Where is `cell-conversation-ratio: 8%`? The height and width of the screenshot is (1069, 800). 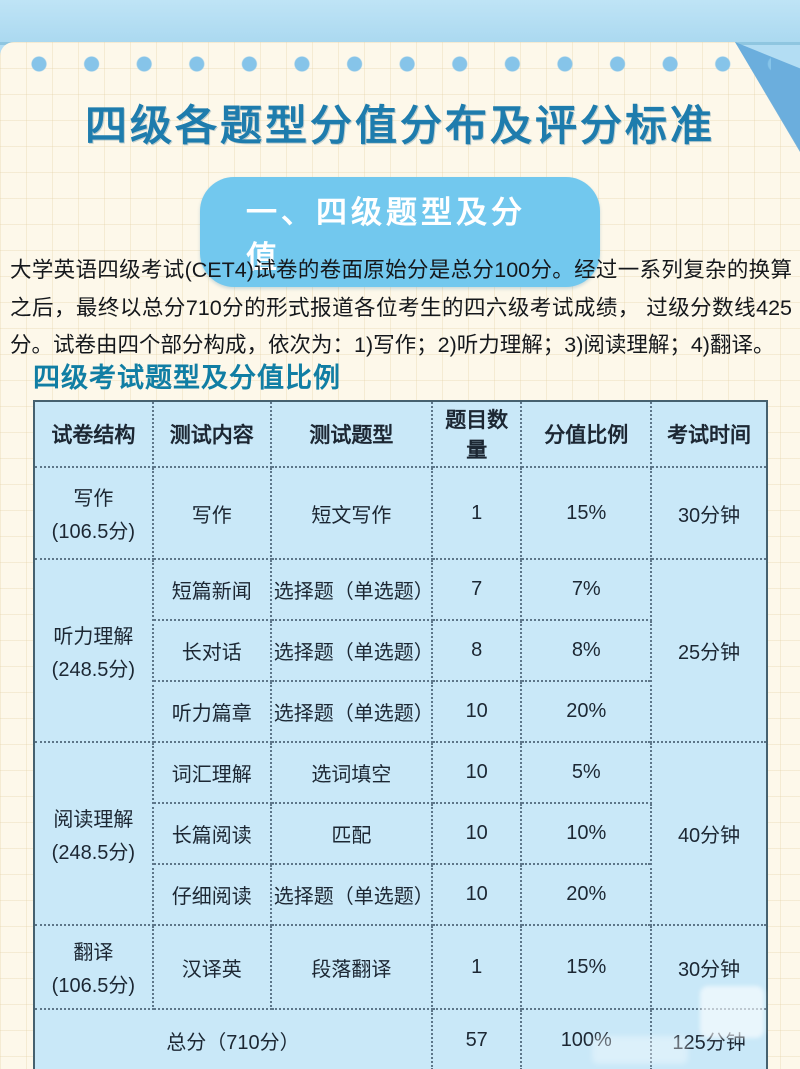 cell-conversation-ratio: 8% is located at coordinates (586, 650).